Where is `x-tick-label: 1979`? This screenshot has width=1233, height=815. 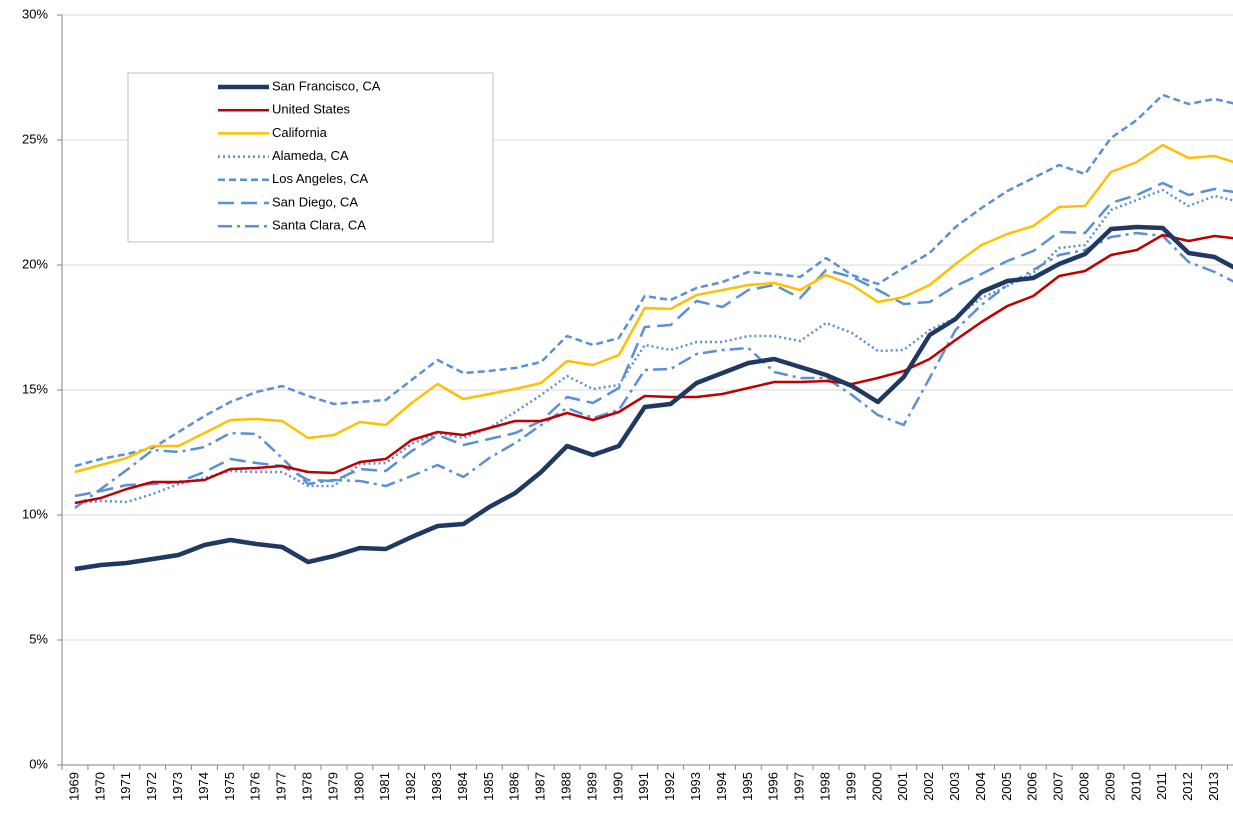 x-tick-label: 1979 is located at coordinates (332, 786).